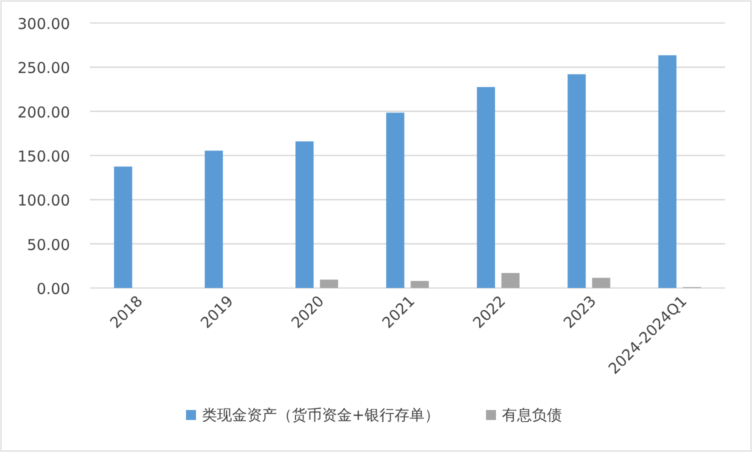  I want to click on y-tick-label: 100.00, so click(44, 201).